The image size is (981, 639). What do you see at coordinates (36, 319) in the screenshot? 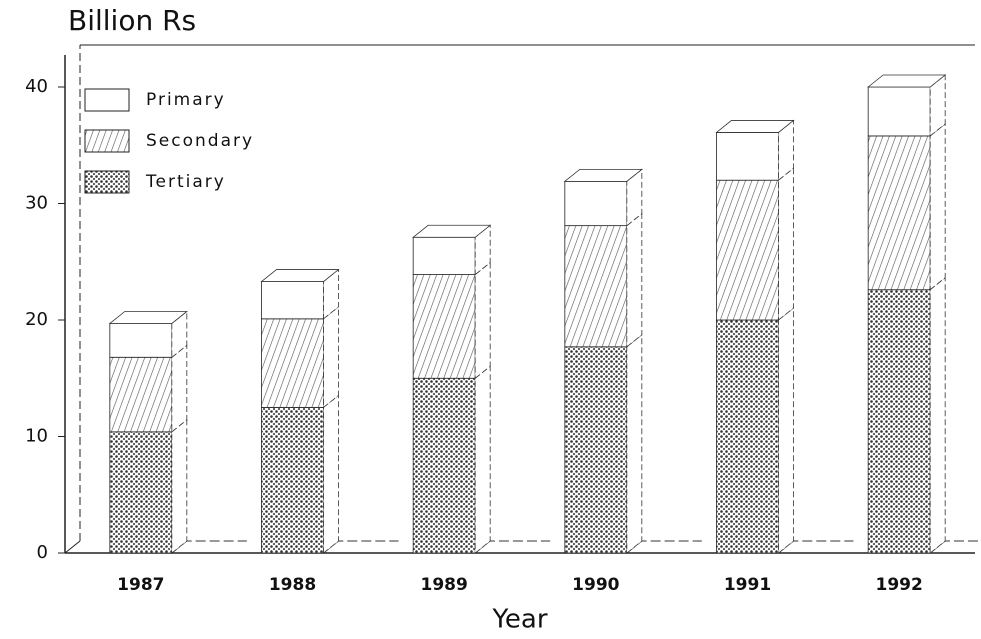
I see `y-tick-label: 20` at bounding box center [36, 319].